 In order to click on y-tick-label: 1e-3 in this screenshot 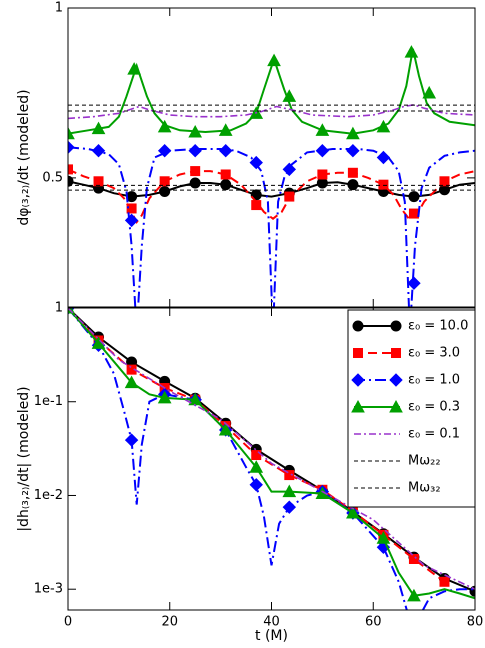, I will do `click(48, 589)`.